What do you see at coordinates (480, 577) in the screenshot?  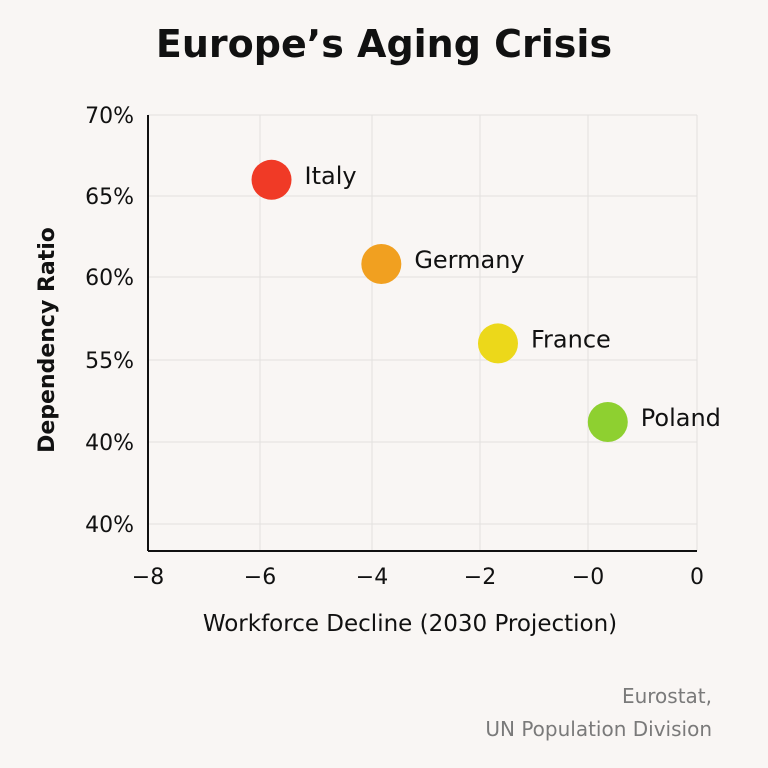 I see `x-tick-label: −2` at bounding box center [480, 577].